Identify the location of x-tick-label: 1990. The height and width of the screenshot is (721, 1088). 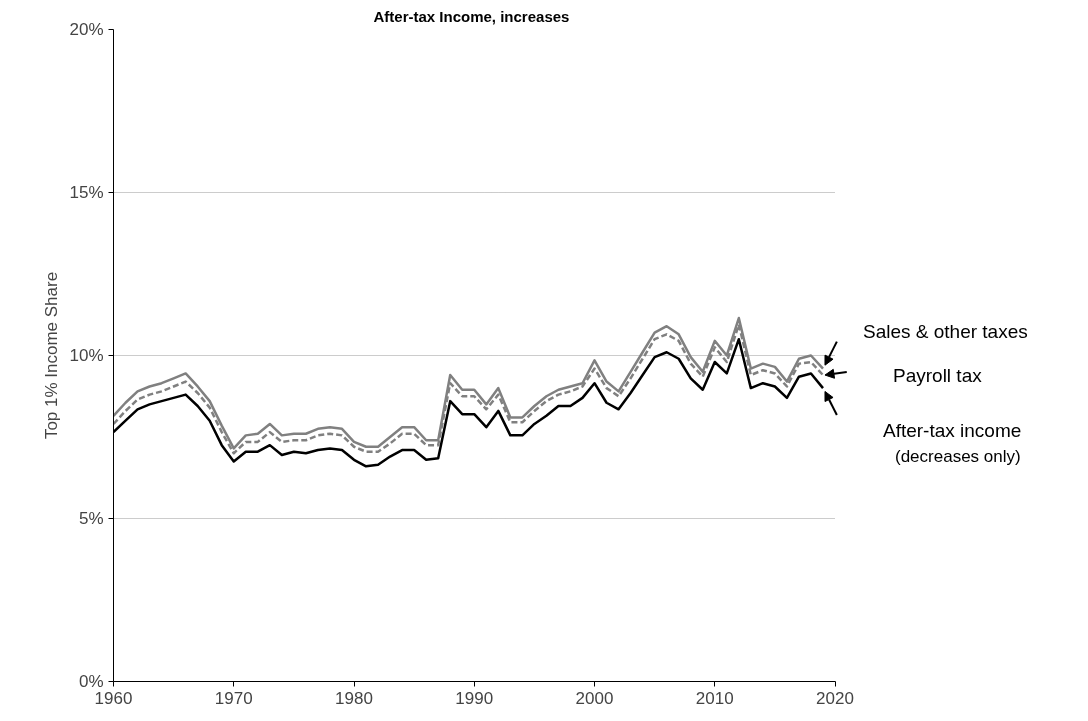
(474, 698).